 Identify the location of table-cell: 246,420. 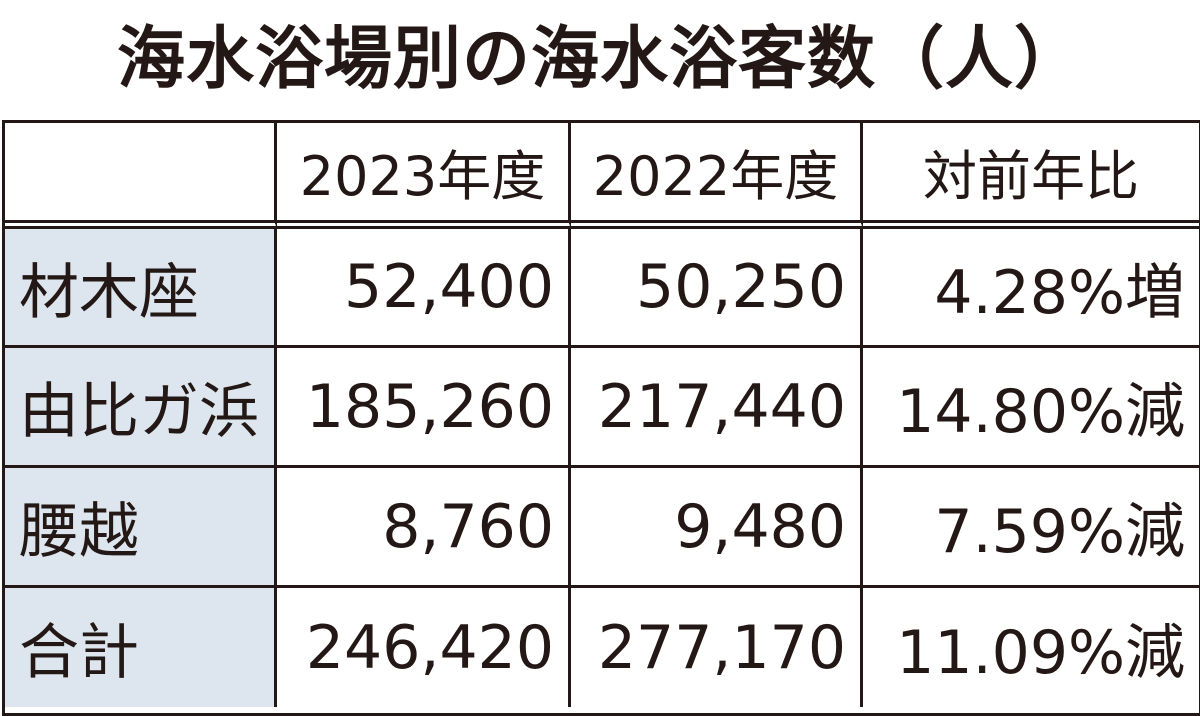
(424, 647).